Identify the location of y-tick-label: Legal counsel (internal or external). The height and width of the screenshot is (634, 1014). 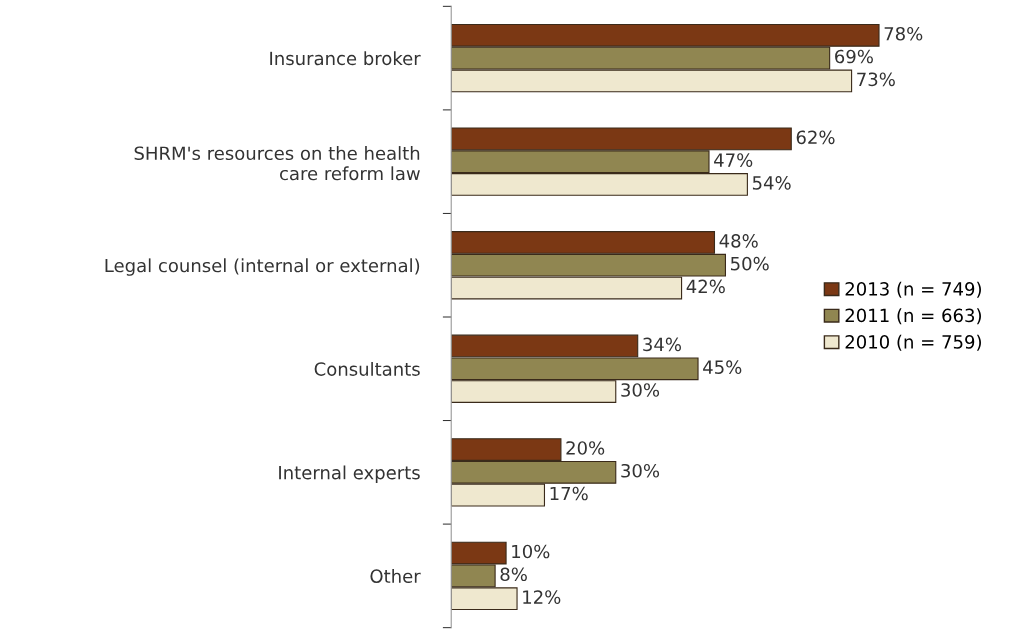
(262, 267).